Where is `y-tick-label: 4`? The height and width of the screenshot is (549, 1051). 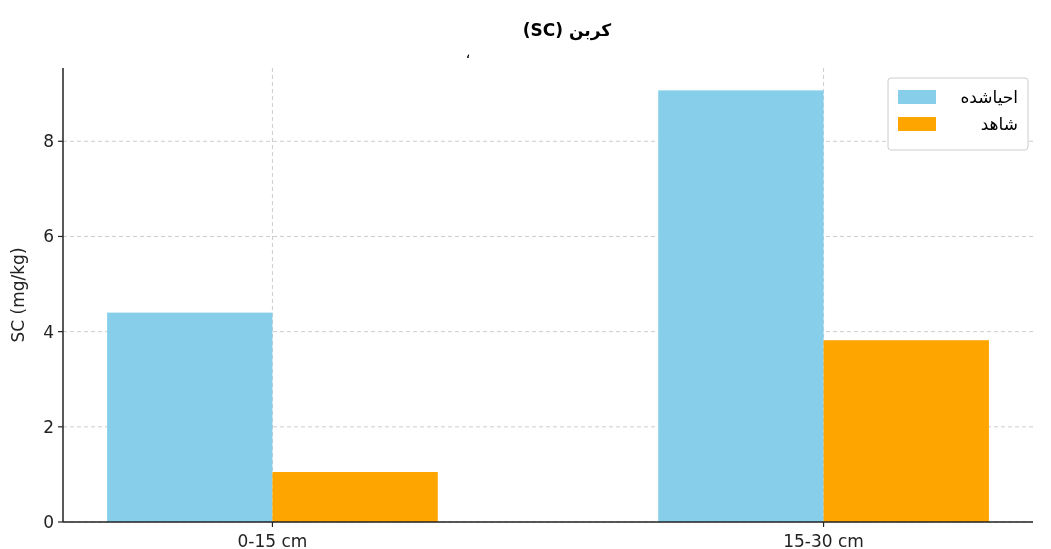 y-tick-label: 4 is located at coordinates (48, 331).